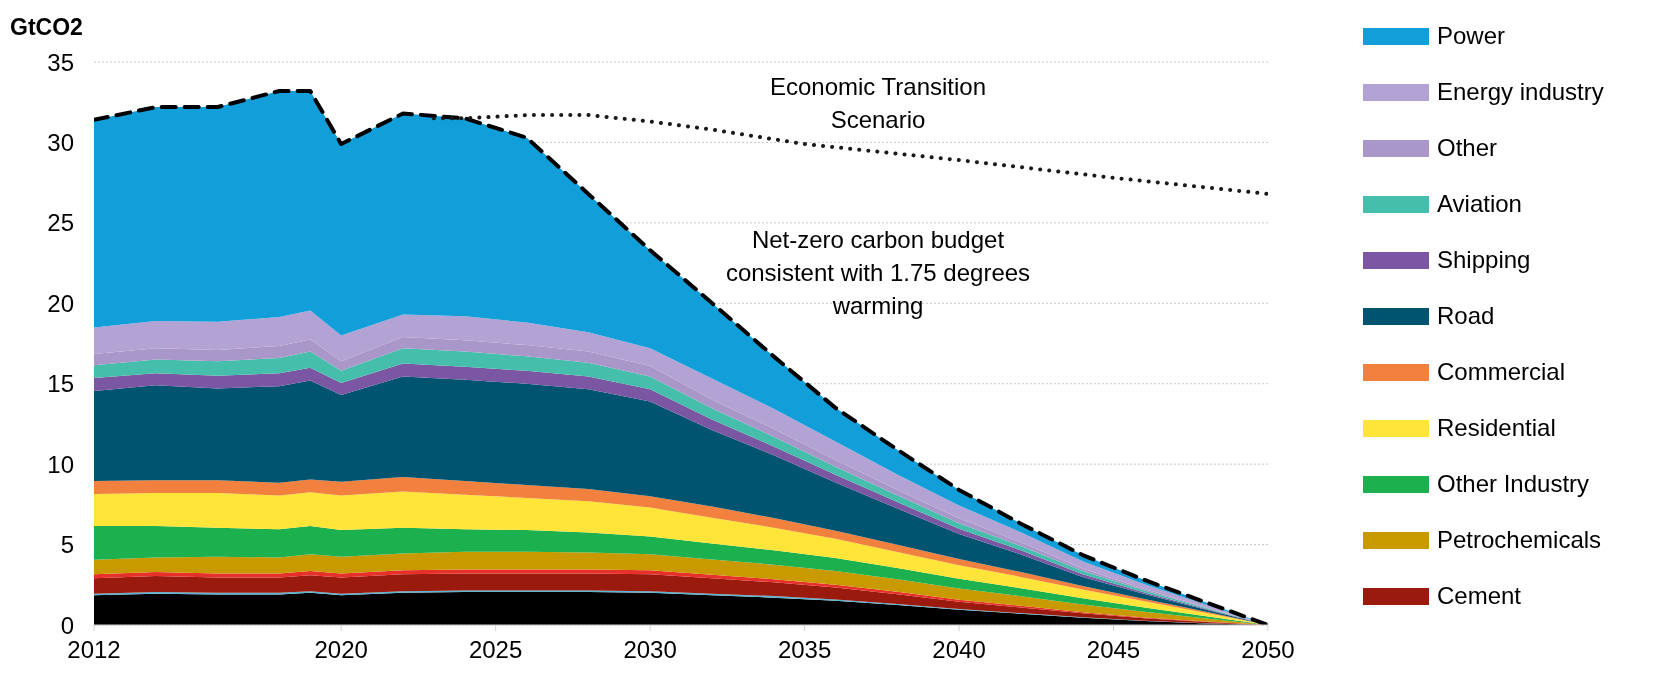 The image size is (1673, 681). What do you see at coordinates (959, 650) in the screenshot?
I see `x-tick-label: 2040` at bounding box center [959, 650].